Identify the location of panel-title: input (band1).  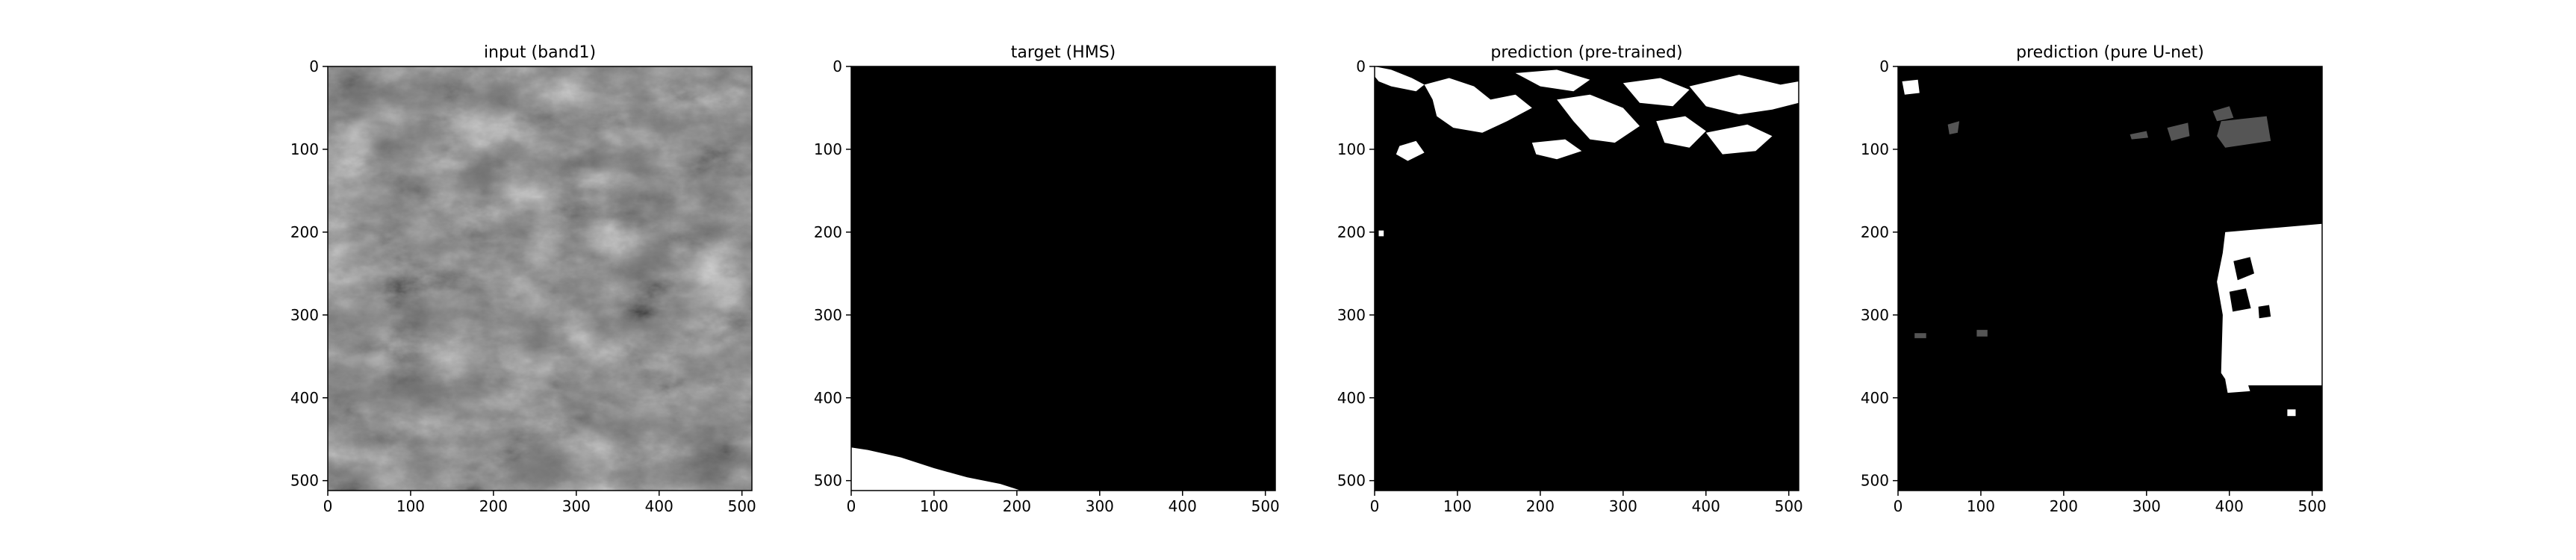
(540, 52).